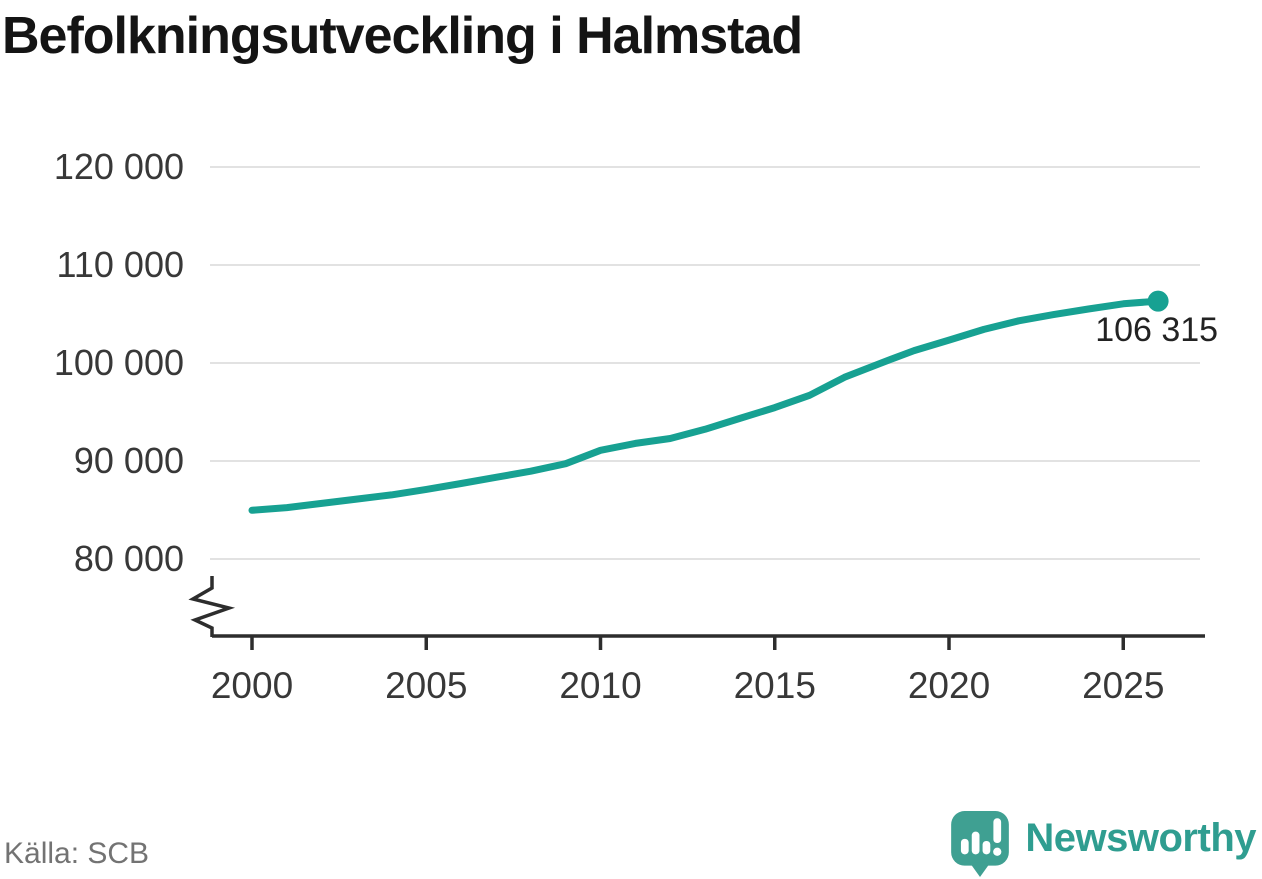  What do you see at coordinates (212, 606) in the screenshot?
I see `axis-break-icon` at bounding box center [212, 606].